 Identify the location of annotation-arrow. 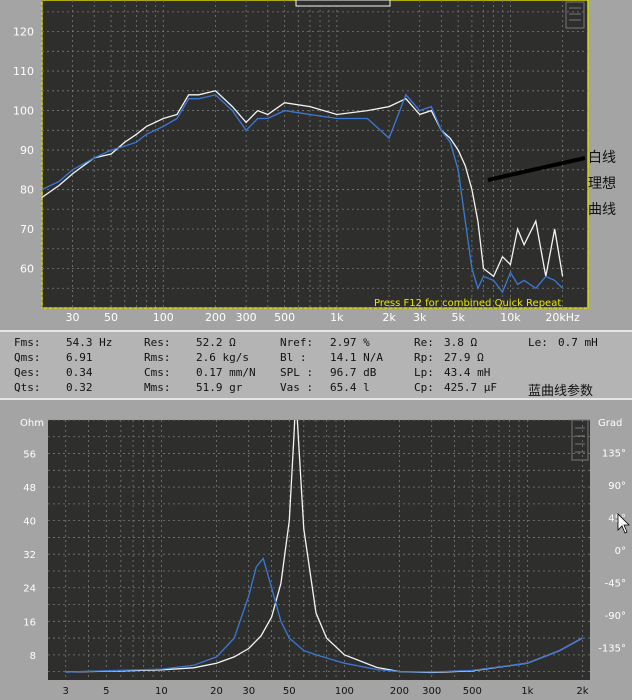
(536, 169).